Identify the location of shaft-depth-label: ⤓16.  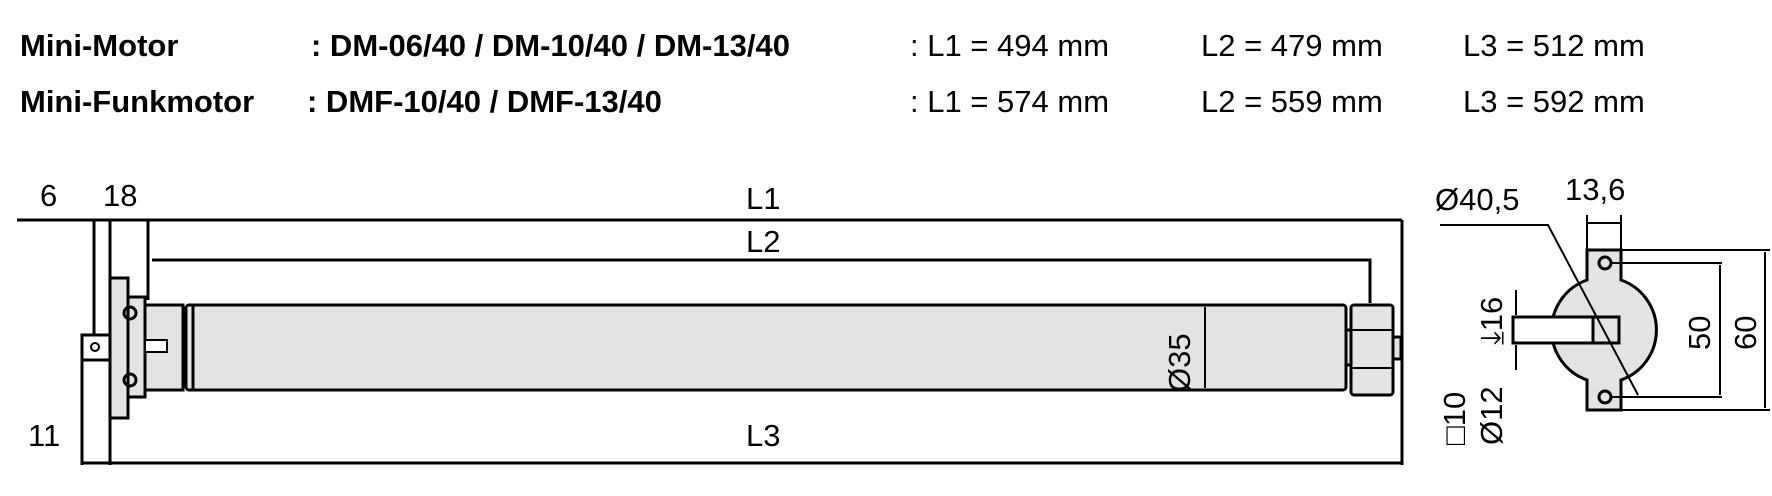
(1491, 321).